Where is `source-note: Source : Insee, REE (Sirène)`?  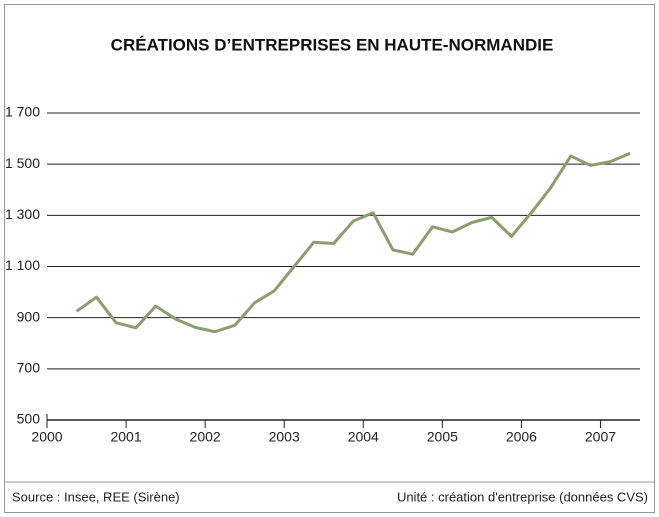
source-note: Source : Insee, REE (Sirène) is located at coordinates (96, 496).